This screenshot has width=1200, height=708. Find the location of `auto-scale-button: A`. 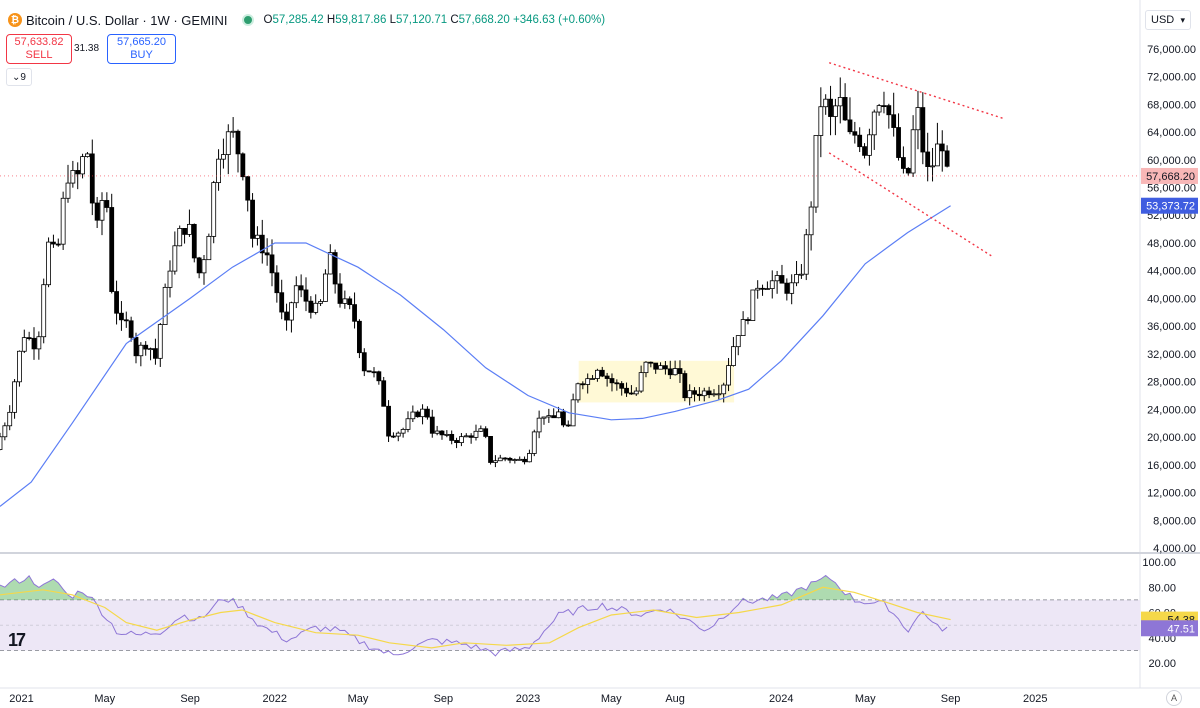

auto-scale-button: A is located at coordinates (1174, 698).